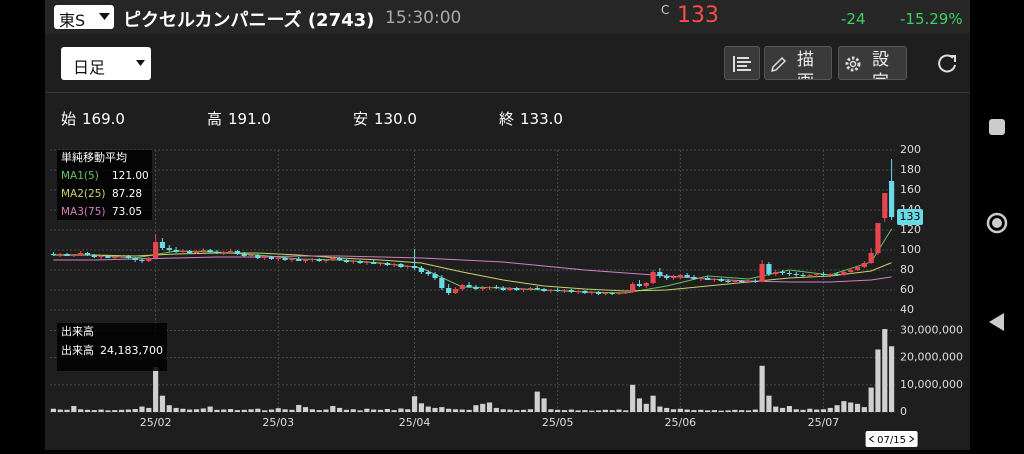 The image size is (1024, 454). What do you see at coordinates (131, 350) in the screenshot?
I see `volume-legend-value: 24,183,700` at bounding box center [131, 350].